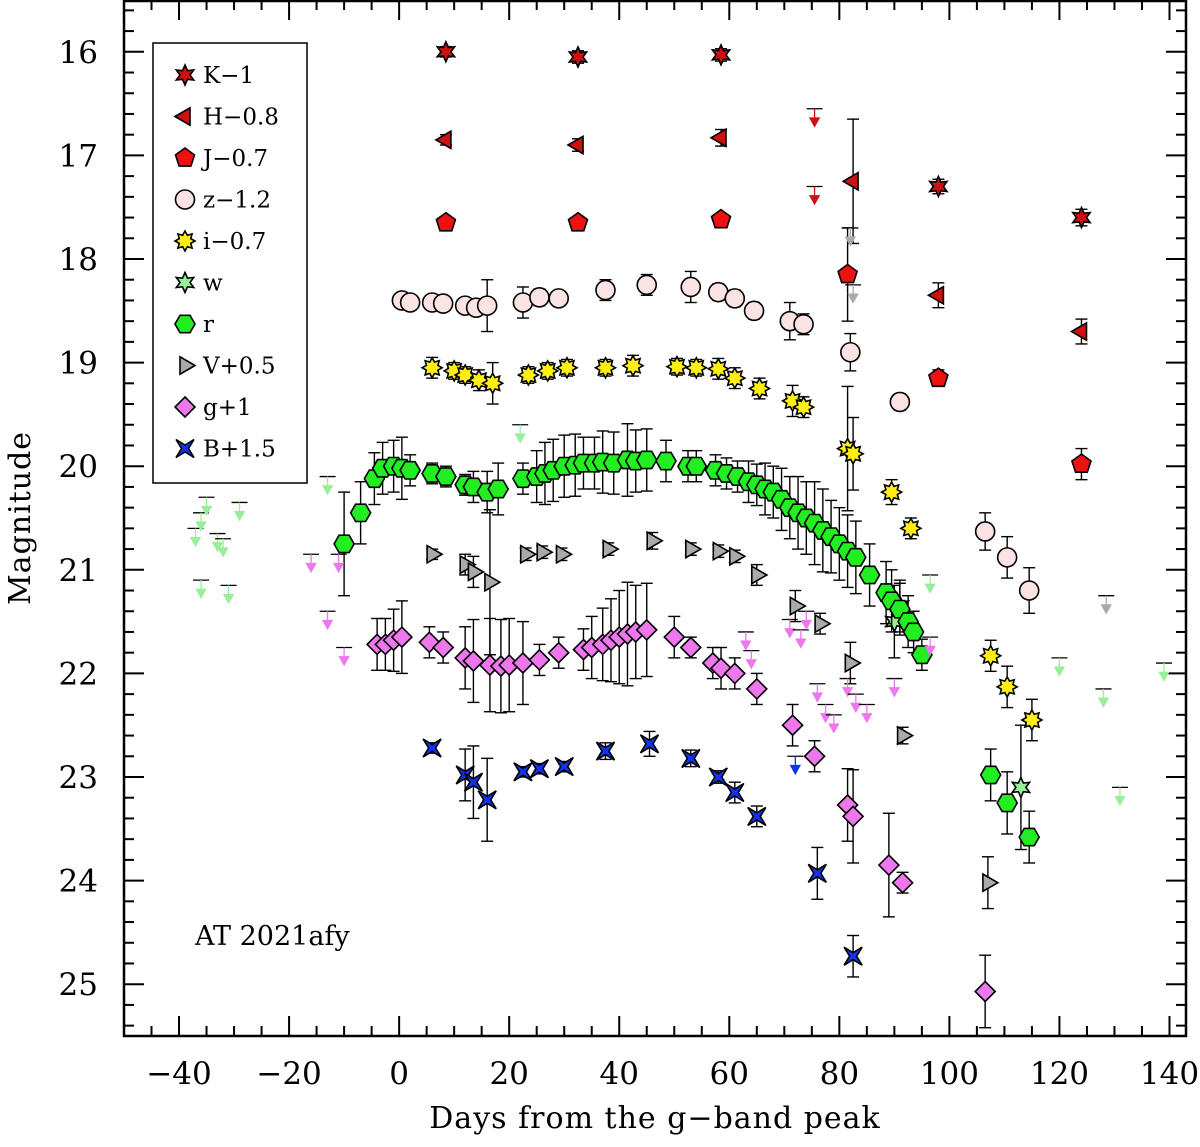  What do you see at coordinates (234, 159) in the screenshot?
I see `legend-label: J−0.7` at bounding box center [234, 159].